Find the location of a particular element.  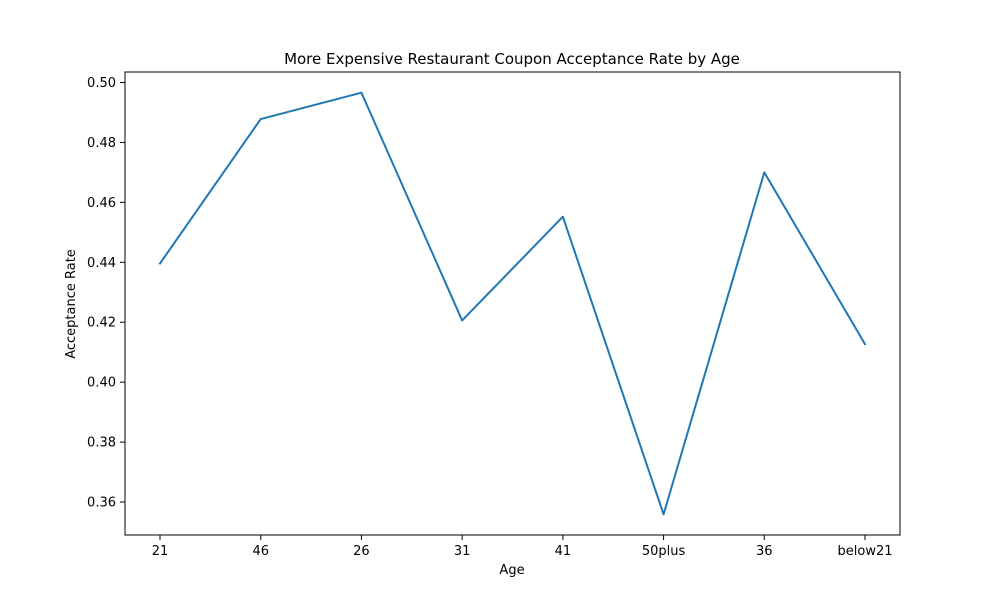

y-tick-label: 0.44 is located at coordinates (101, 263).